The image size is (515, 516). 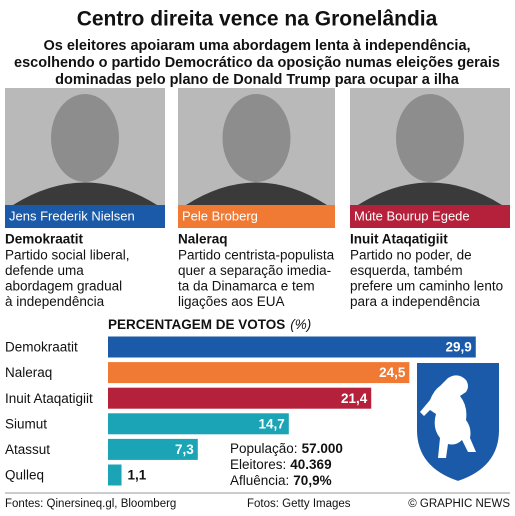 I want to click on party-description: Partido social liberal,, so click(x=67, y=255).